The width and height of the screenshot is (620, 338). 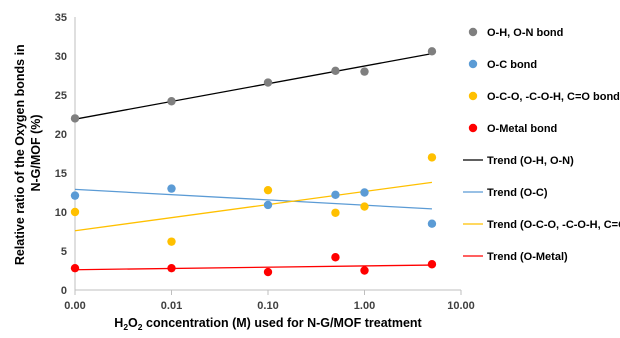 What do you see at coordinates (61, 96) in the screenshot?
I see `y-tick-label: 25` at bounding box center [61, 96].